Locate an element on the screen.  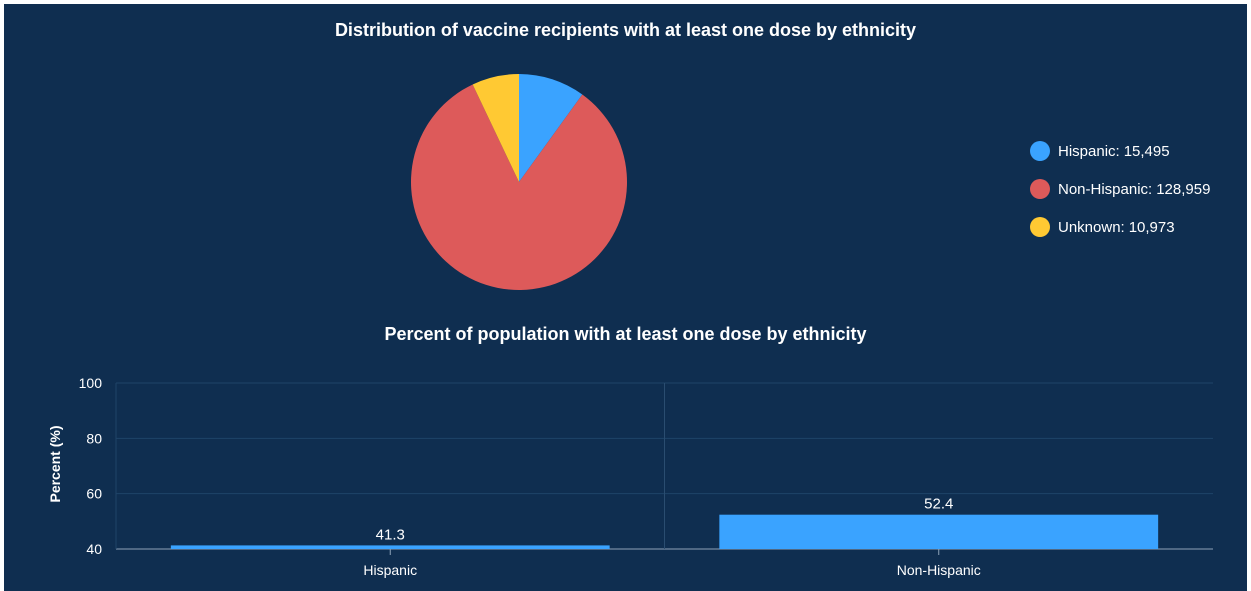
pie-chart is located at coordinates (519, 182).